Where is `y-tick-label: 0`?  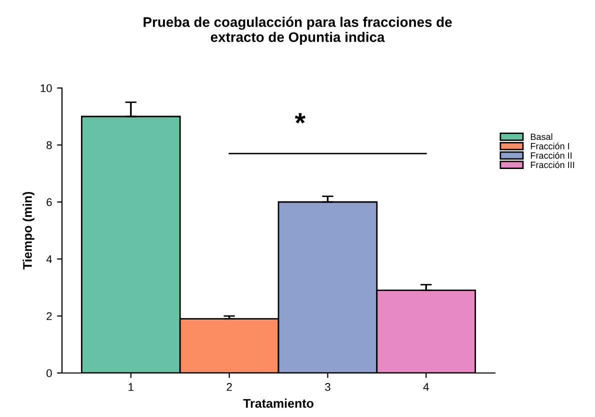
y-tick-label: 0 is located at coordinates (49, 373).